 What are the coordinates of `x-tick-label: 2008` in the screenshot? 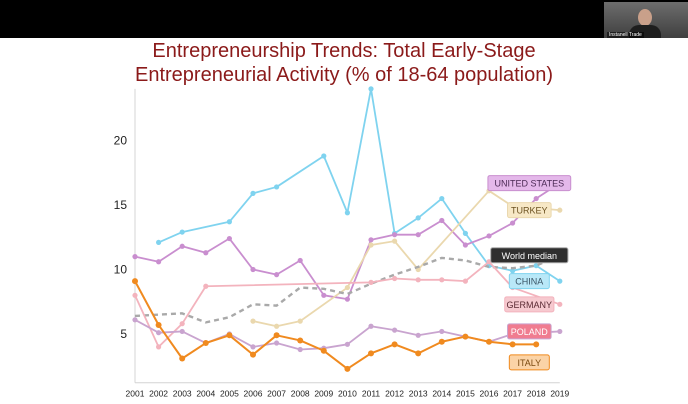 It's located at (300, 394).